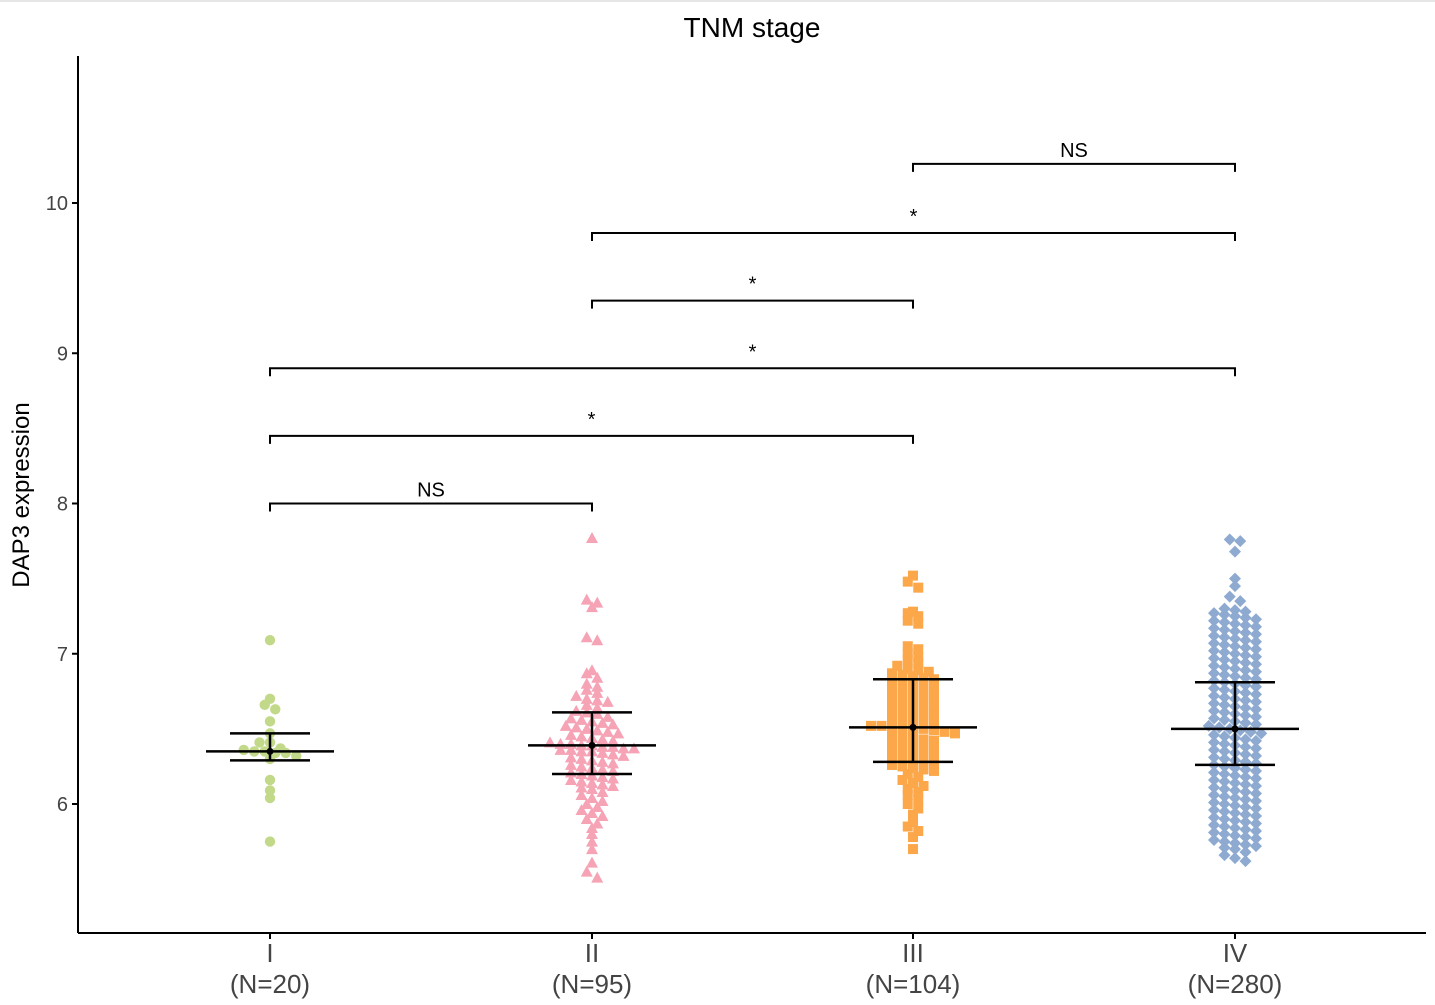 This screenshot has height=1005, width=1435. I want to click on x-tick-label: III, so click(913, 953).